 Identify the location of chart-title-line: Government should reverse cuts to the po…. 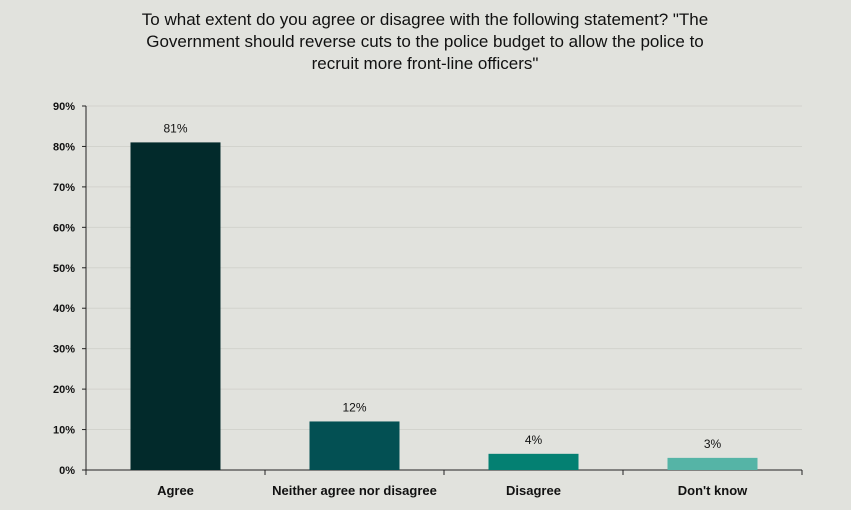
(425, 41).